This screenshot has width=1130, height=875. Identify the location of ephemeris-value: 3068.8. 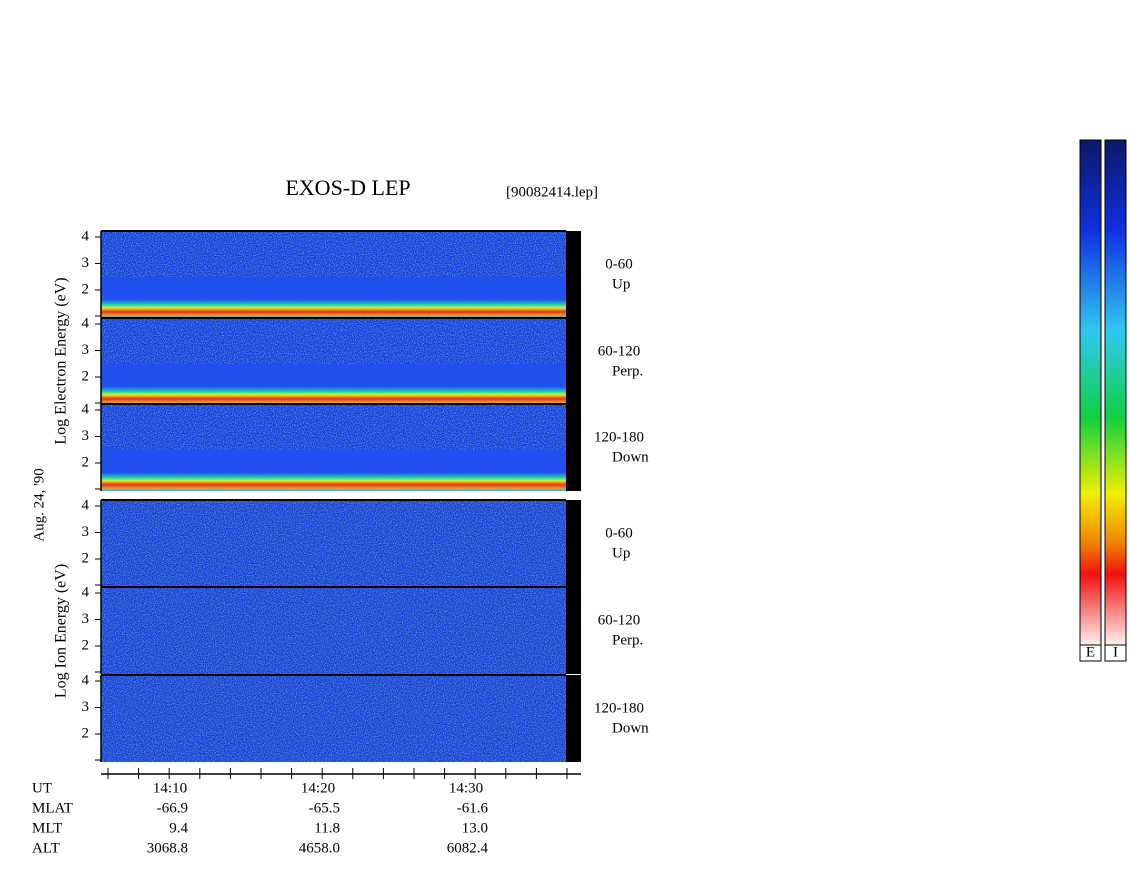
(167, 848).